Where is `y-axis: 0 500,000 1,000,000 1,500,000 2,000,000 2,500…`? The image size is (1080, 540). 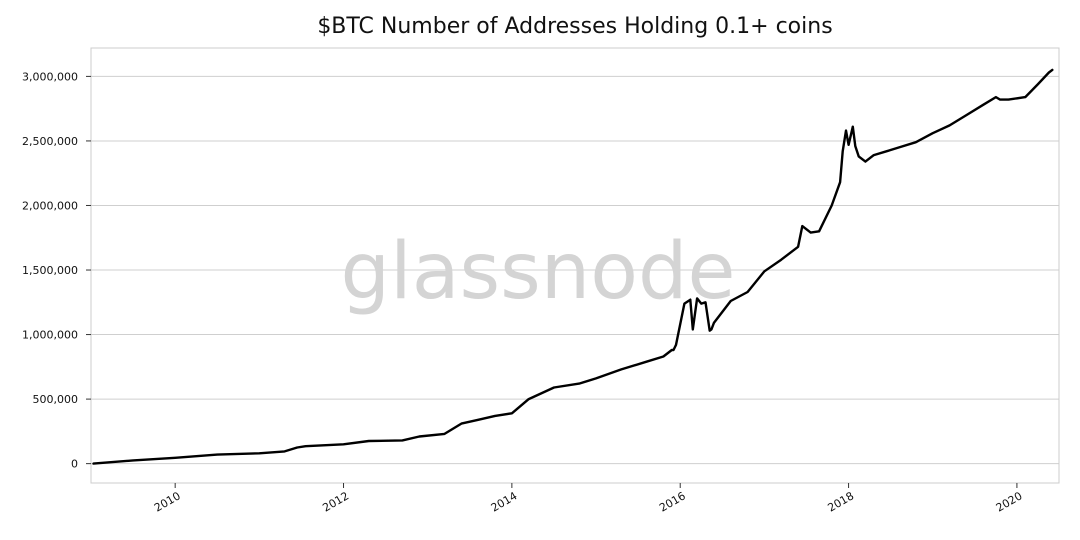
y-axis: 0 500,000 1,000,000 1,500,000 2,000,000 2,500… is located at coordinates (56, 270).